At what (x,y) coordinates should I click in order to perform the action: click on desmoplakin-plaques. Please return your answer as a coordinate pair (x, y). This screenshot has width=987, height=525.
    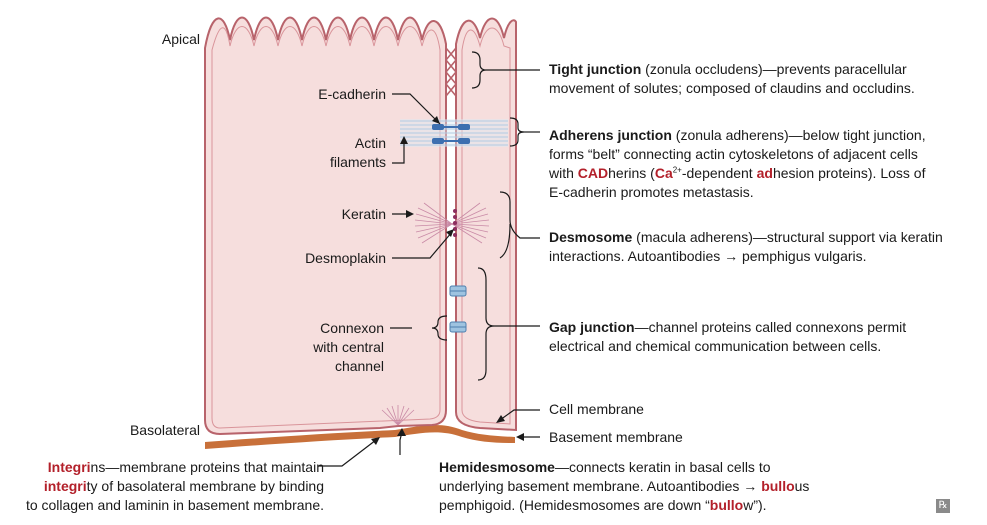
    Looking at the image, I should click on (455, 223).